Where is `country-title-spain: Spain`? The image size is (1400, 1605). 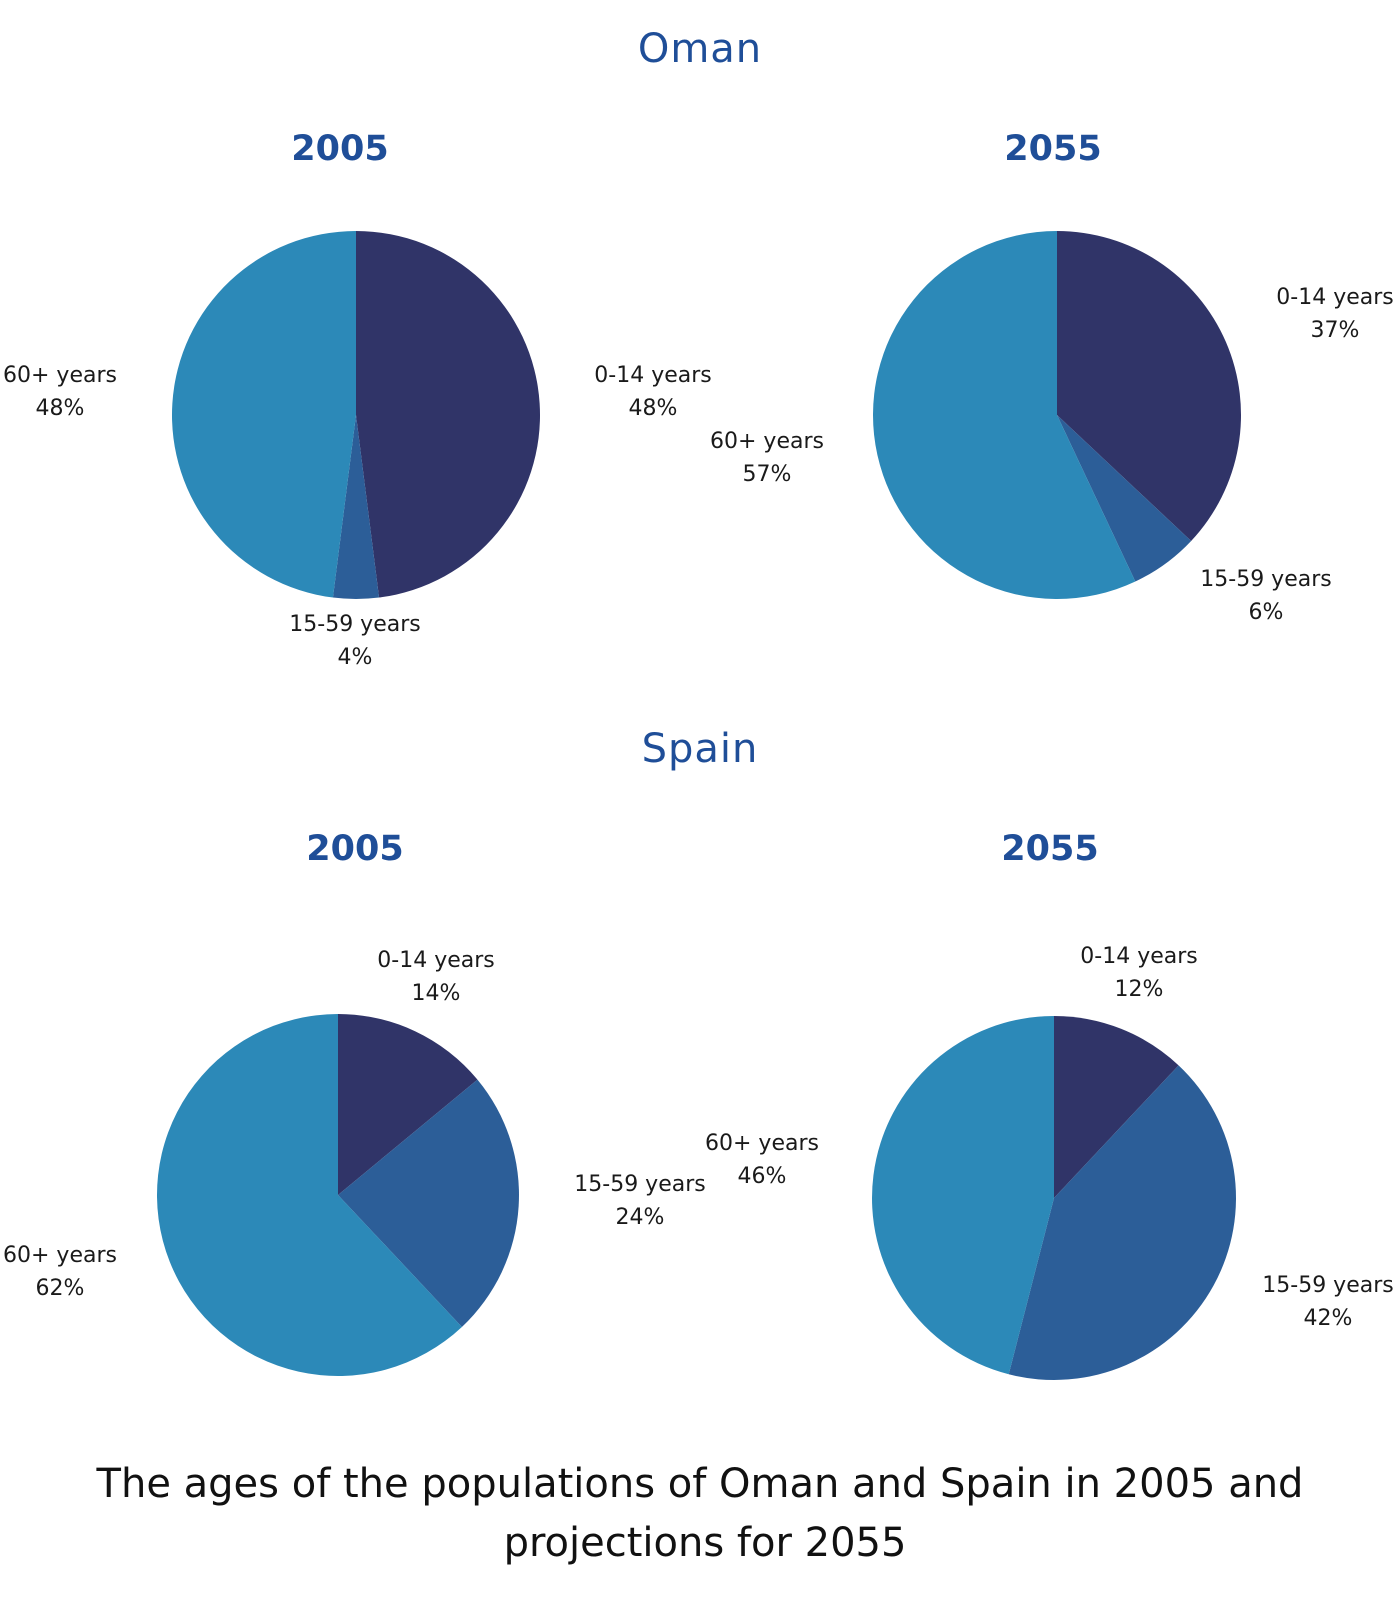 country-title-spain: Spain is located at coordinates (700, 749).